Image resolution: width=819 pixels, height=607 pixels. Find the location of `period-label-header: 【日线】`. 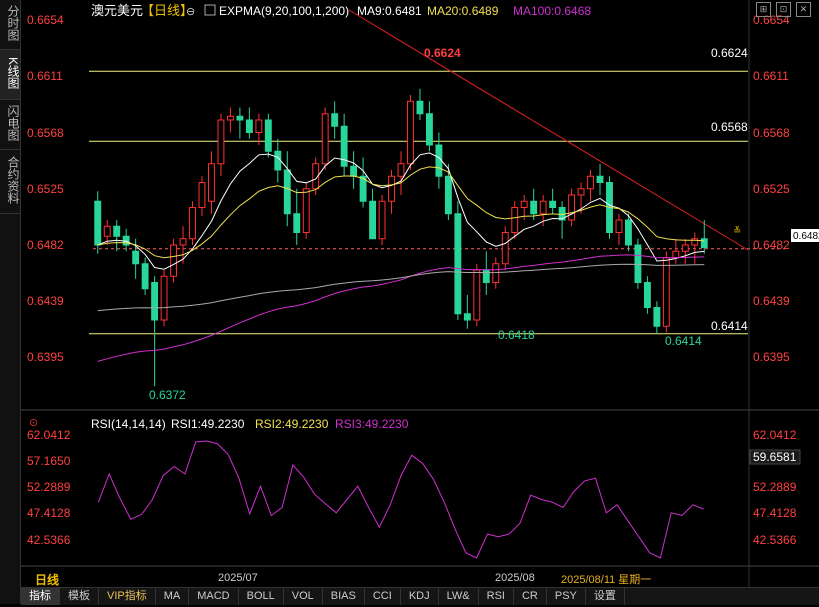

period-label-header: 【日线】 is located at coordinates (167, 10).